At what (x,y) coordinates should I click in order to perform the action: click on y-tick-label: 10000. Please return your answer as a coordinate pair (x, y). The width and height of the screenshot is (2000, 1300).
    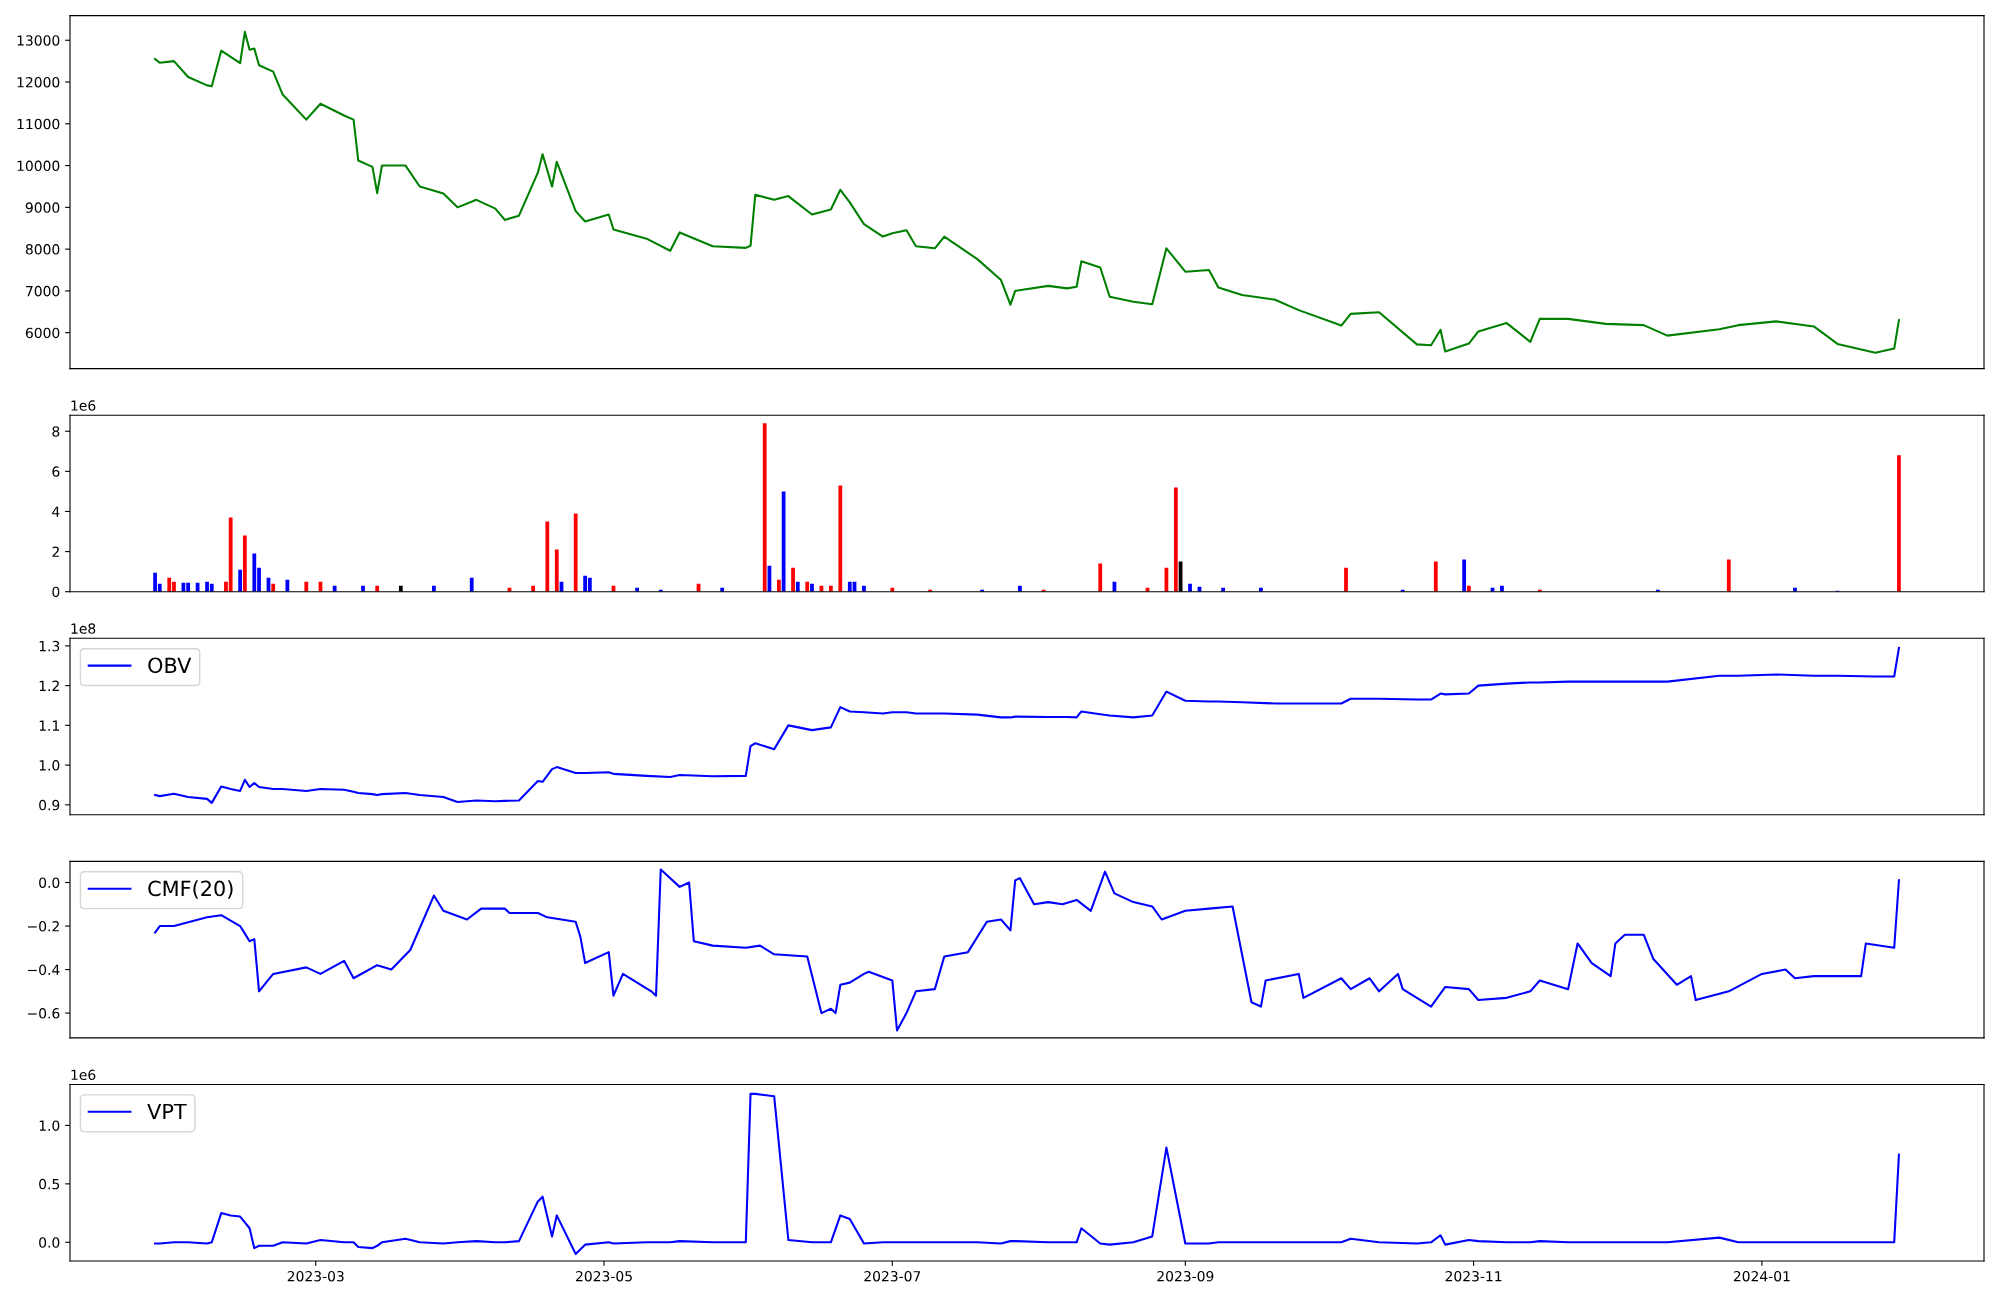
    Looking at the image, I should click on (38, 166).